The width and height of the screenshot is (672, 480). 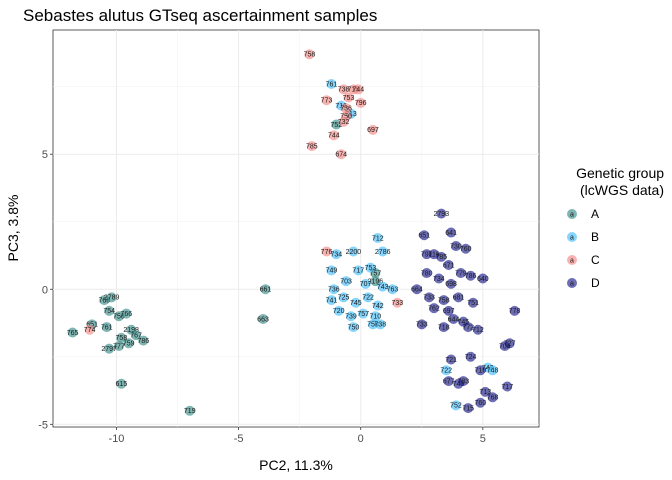 What do you see at coordinates (481, 403) in the screenshot?
I see `point-label: 760` at bounding box center [481, 403].